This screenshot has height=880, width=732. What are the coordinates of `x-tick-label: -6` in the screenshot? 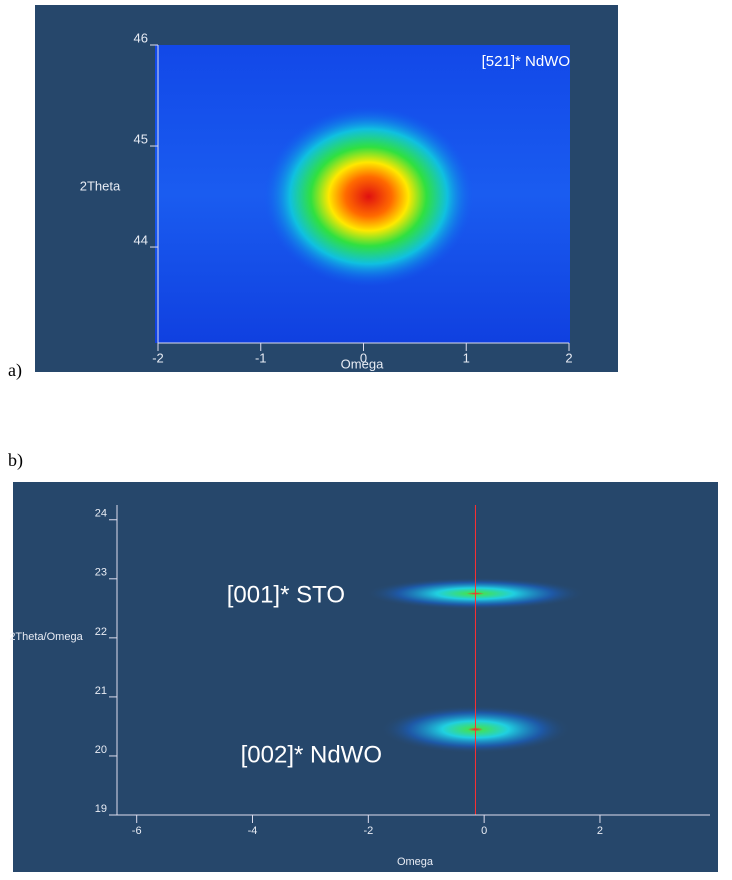 It's located at (137, 831).